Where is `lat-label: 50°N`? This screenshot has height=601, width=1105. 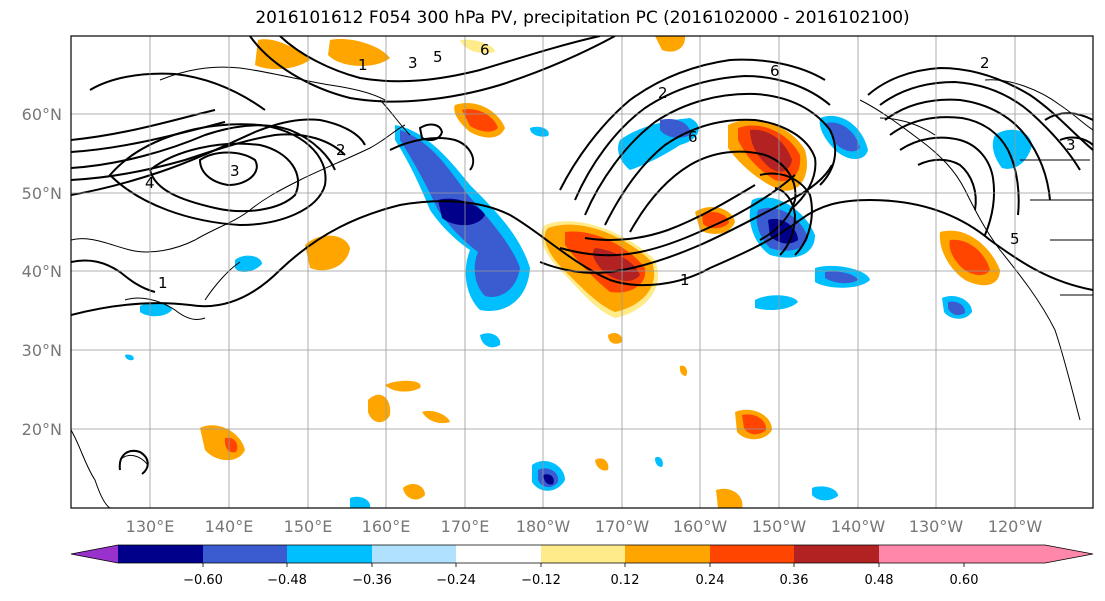
lat-label: 50°N is located at coordinates (42, 193).